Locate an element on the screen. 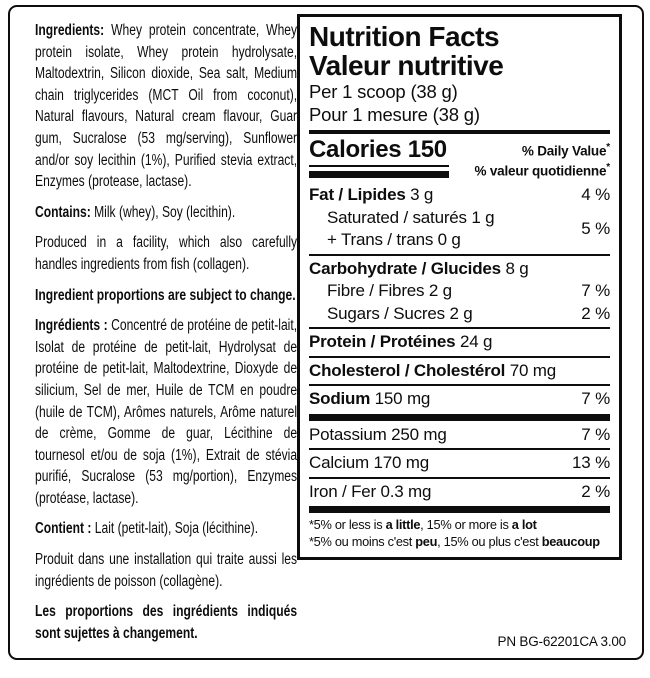 This screenshot has height=678, width=650. daily-value-header: % Daily Value* % valeur quotidienne* is located at coordinates (542, 158).